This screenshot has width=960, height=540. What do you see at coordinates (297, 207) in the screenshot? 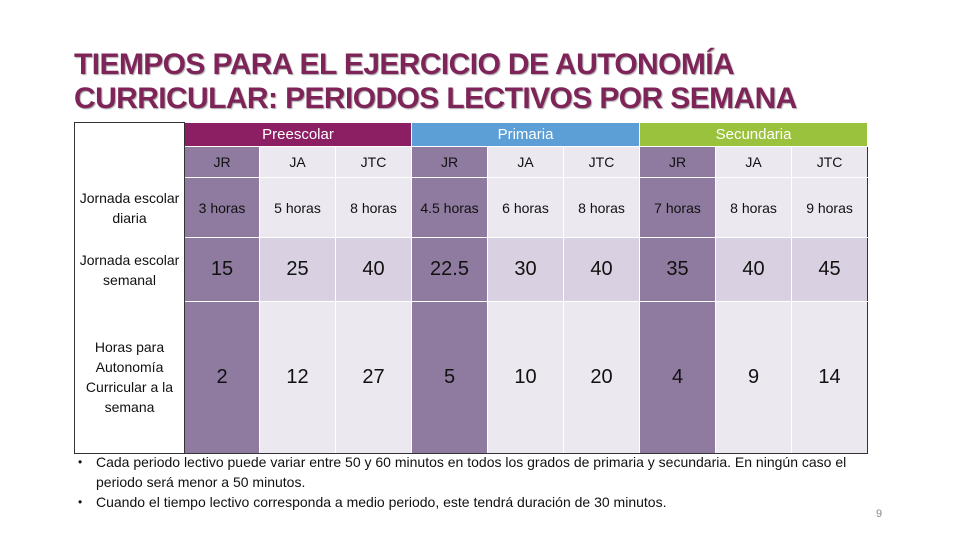
I see `table-cell: 5 horas` at bounding box center [297, 207].